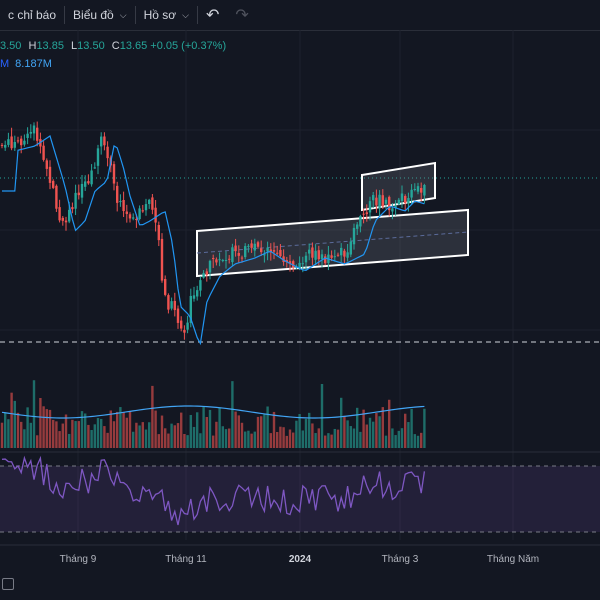  I want to click on indicators-button: c chỉ báo, so click(32, 15).